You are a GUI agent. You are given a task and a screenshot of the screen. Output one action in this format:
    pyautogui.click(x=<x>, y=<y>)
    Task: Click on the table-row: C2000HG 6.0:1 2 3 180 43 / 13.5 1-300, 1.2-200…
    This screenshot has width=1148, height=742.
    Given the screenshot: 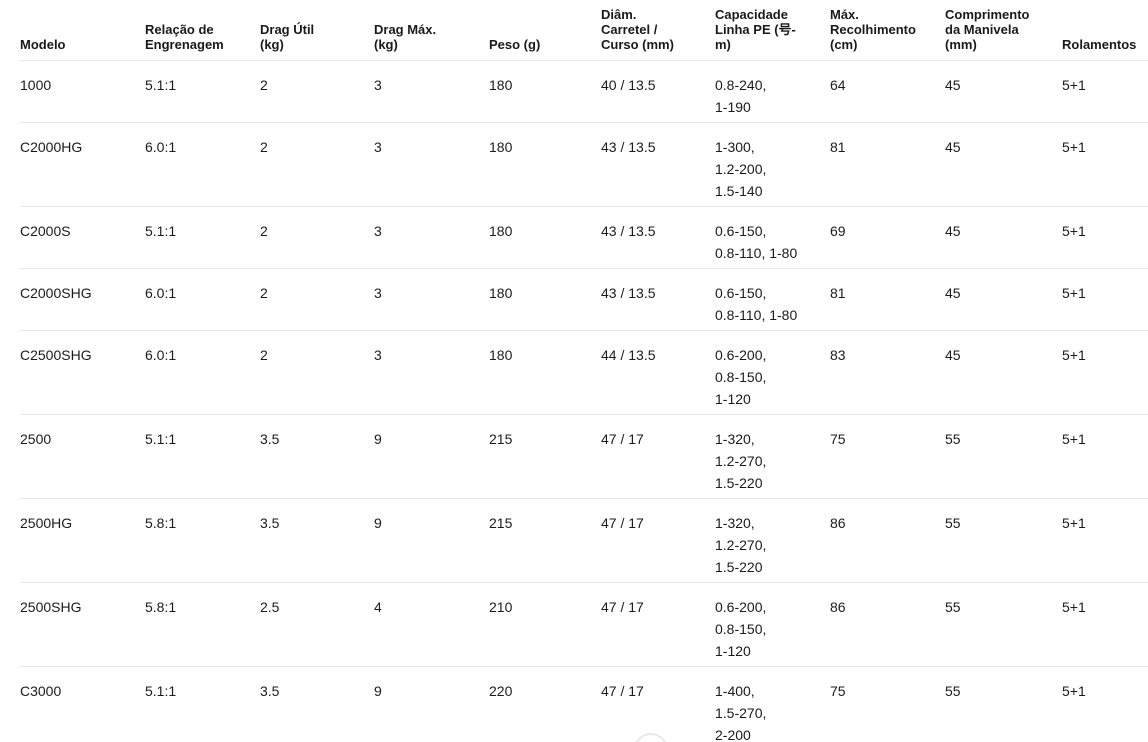 What is the action you would take?
    pyautogui.click(x=584, y=164)
    